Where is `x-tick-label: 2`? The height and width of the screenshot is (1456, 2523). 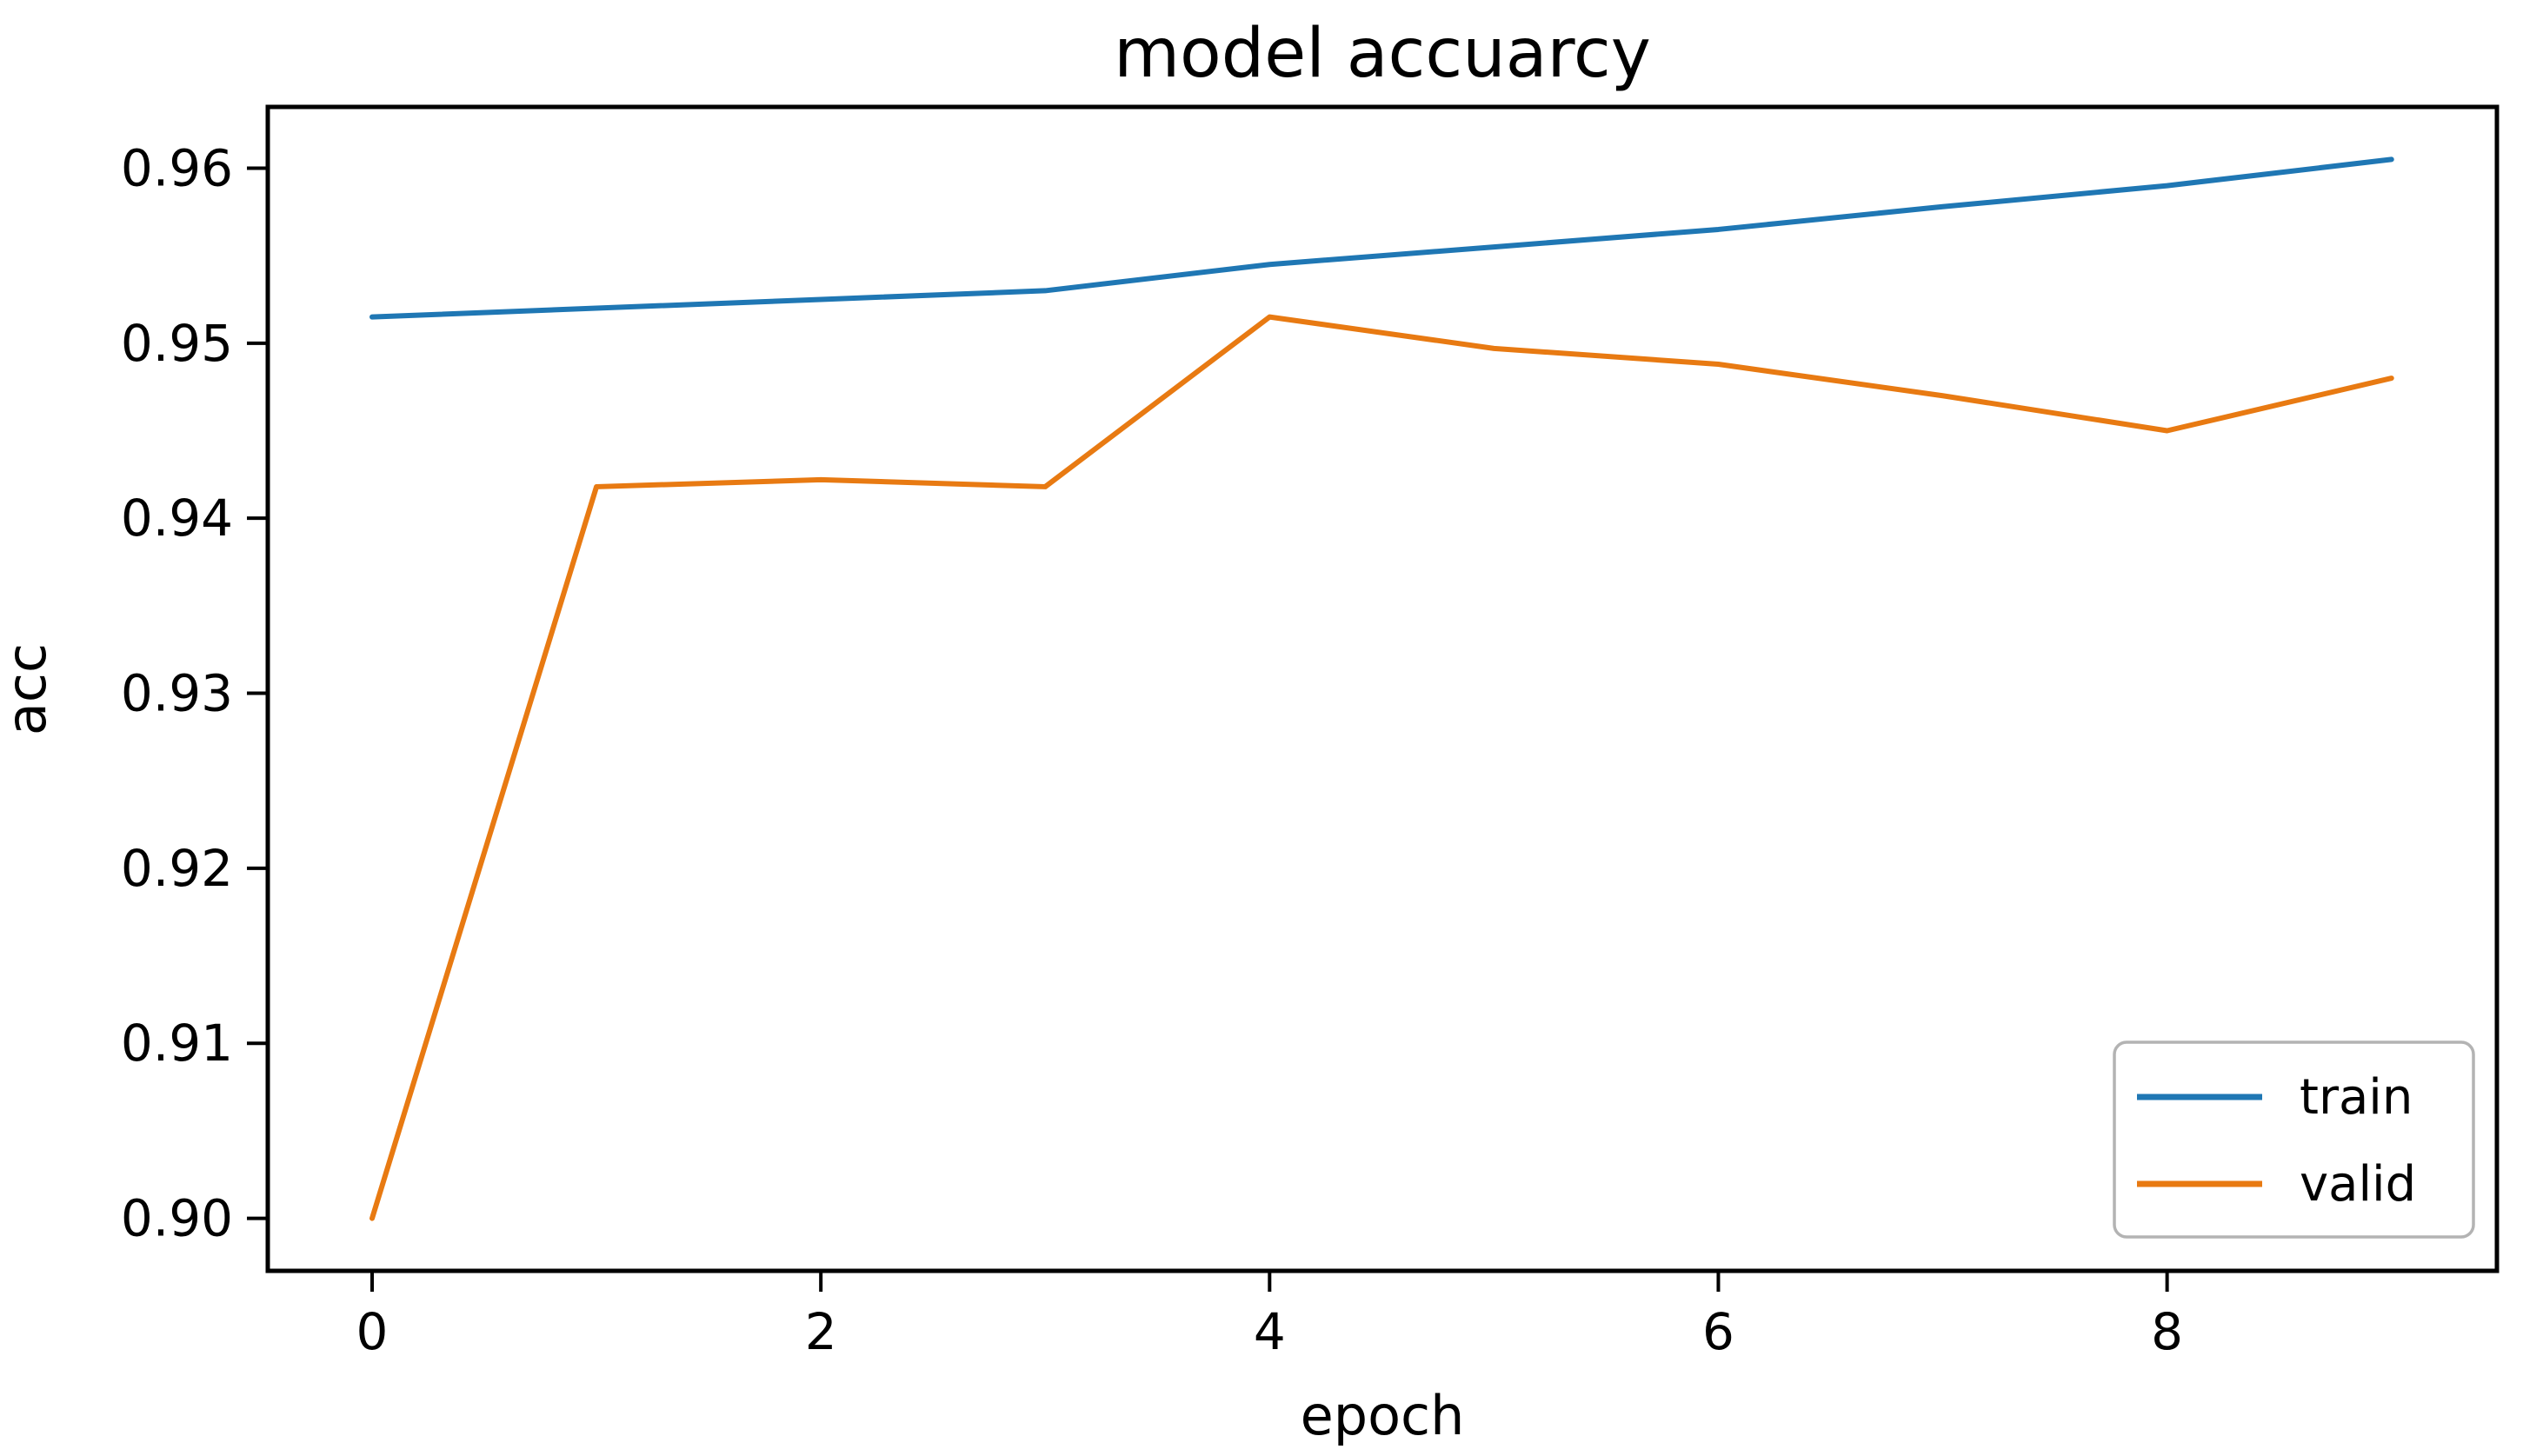
x-tick-label: 2 is located at coordinates (821, 1331).